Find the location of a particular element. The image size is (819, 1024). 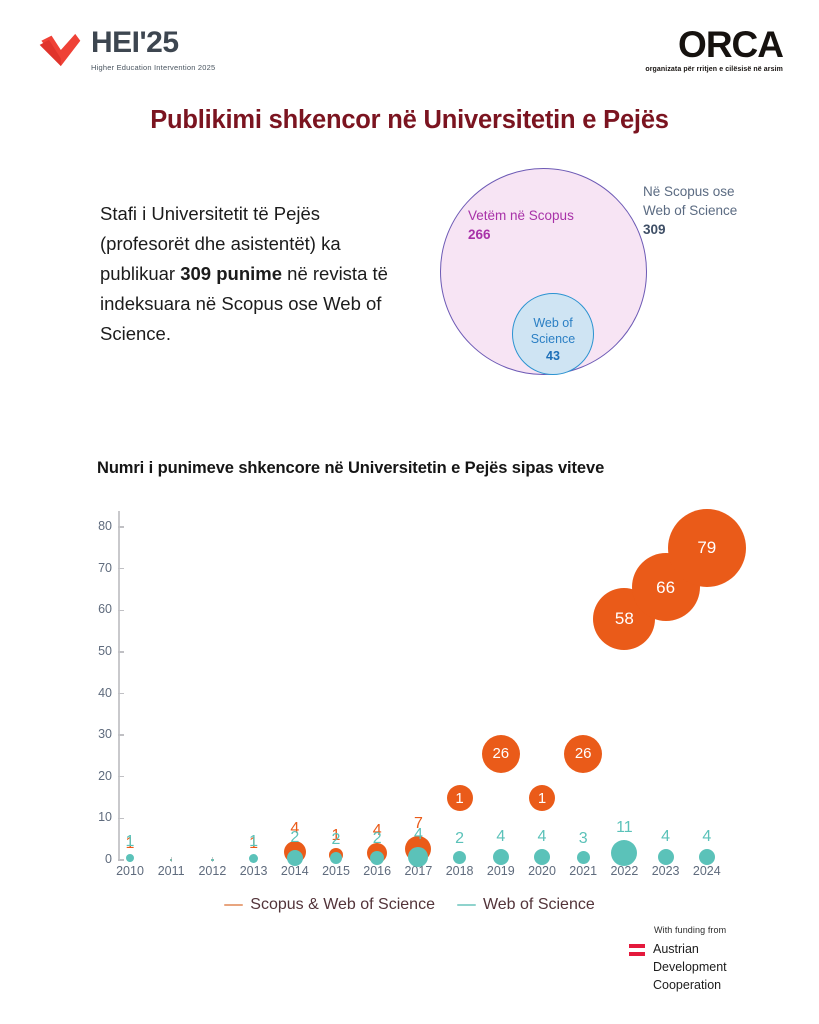

bubble-value-label: 58 is located at coordinates (624, 619).